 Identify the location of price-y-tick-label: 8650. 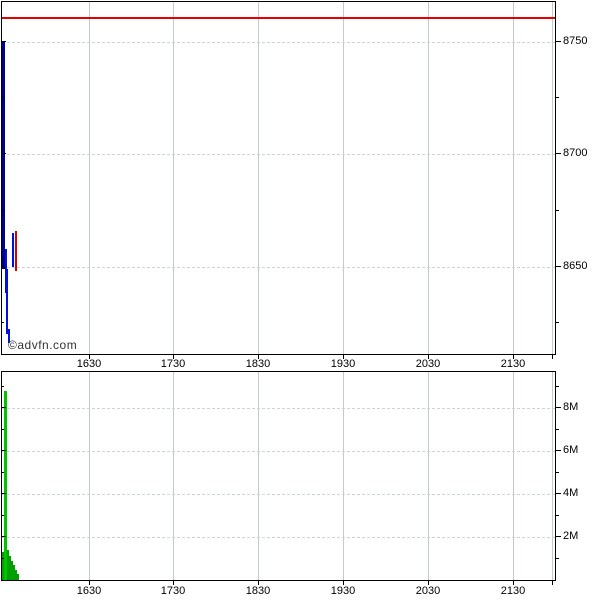
(575, 265).